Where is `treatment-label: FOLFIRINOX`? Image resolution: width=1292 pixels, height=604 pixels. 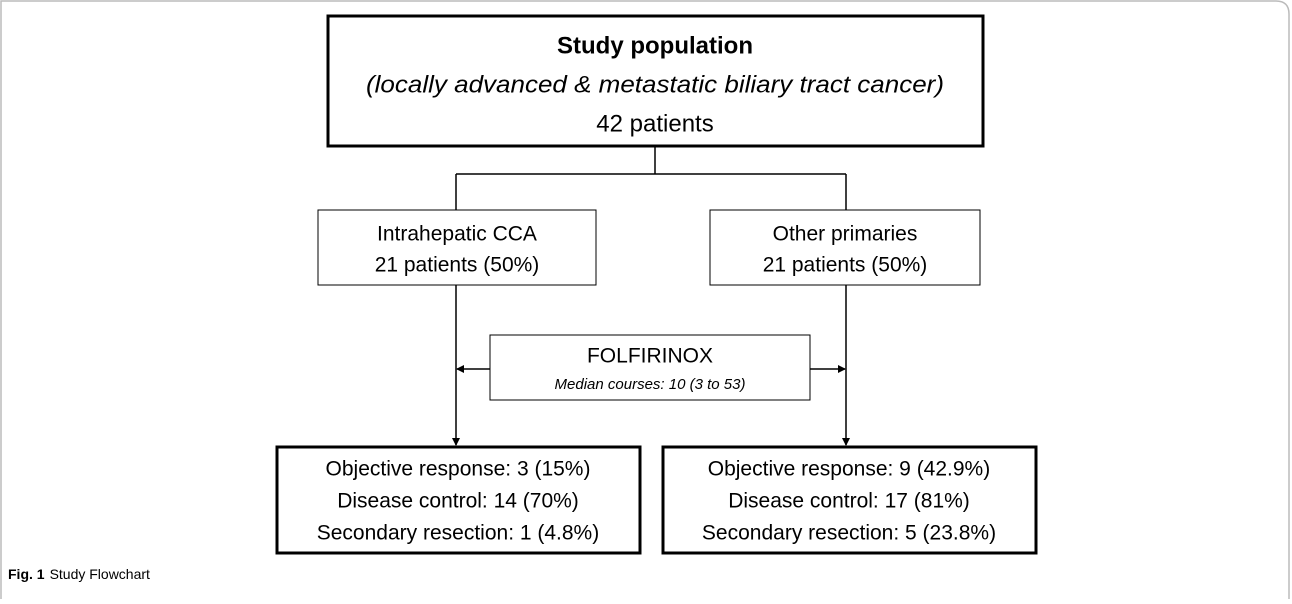
treatment-label: FOLFIRINOX is located at coordinates (650, 356).